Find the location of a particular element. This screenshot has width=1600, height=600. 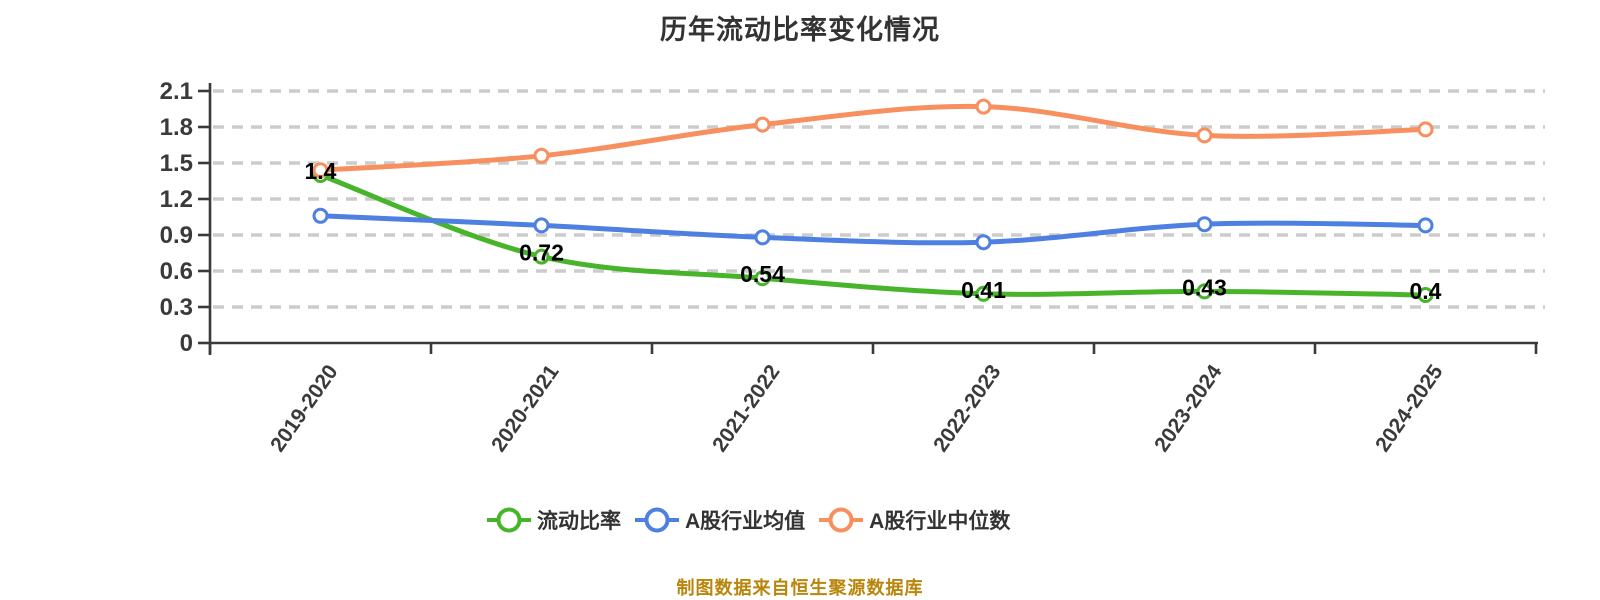

data-point-label: 0.72 is located at coordinates (541, 253).